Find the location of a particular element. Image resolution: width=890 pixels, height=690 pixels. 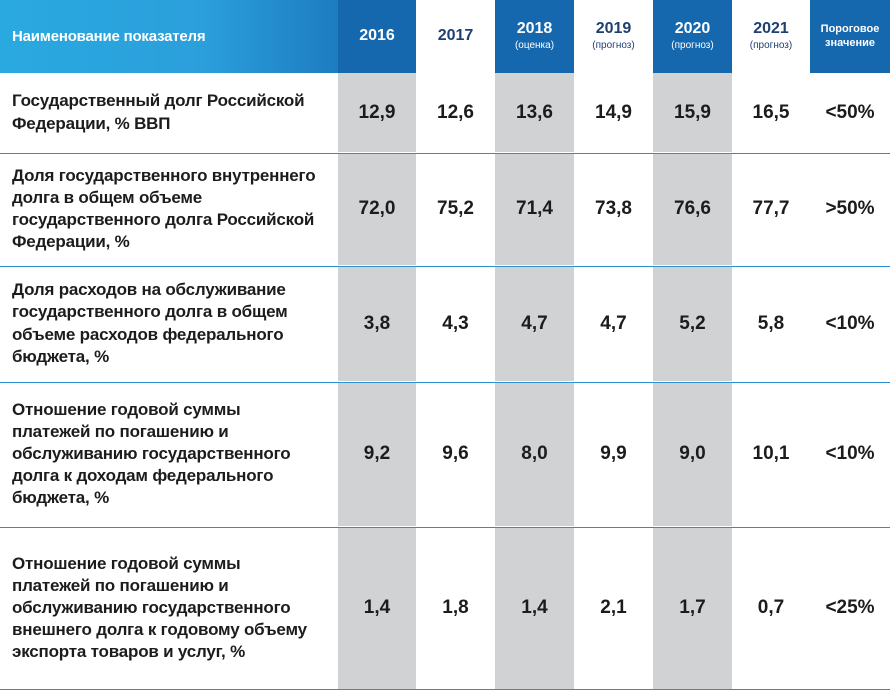

value-cell-2021: 77,7 is located at coordinates (771, 209).